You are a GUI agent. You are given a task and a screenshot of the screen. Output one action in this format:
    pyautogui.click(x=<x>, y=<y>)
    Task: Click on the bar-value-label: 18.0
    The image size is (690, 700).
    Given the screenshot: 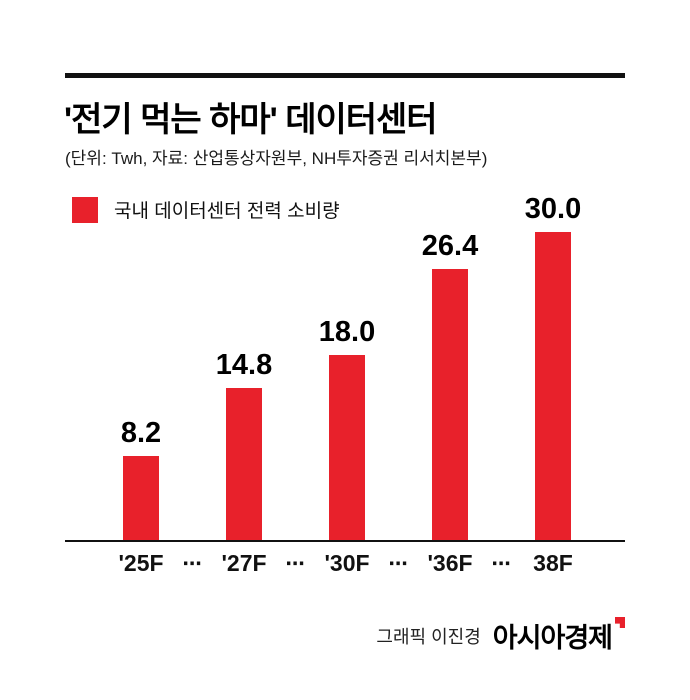 What is the action you would take?
    pyautogui.click(x=347, y=332)
    